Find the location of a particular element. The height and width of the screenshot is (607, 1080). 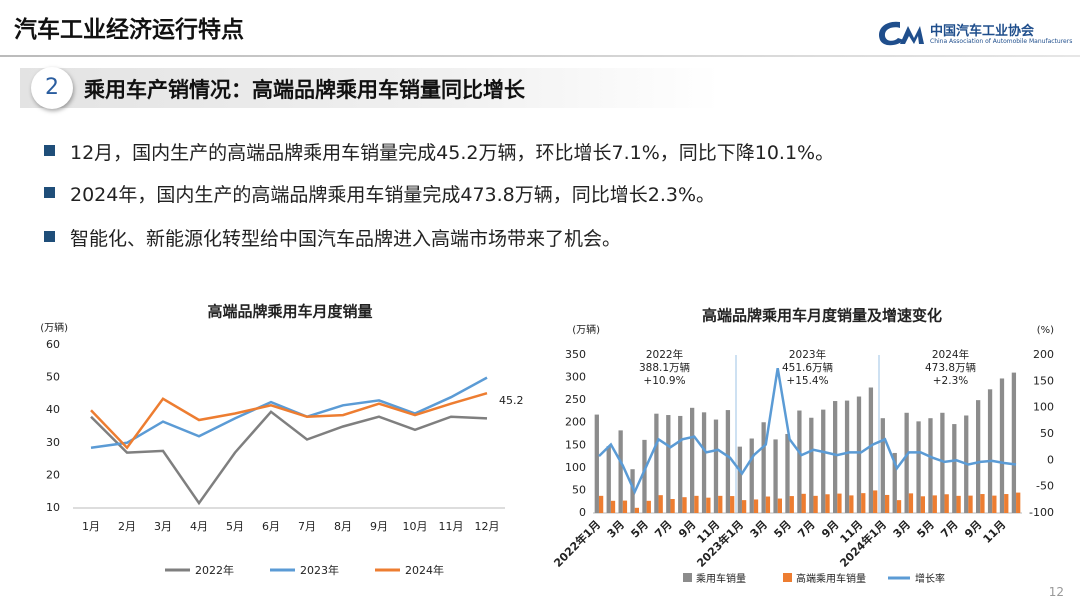

y-tick-label: 20 is located at coordinates (53, 474).